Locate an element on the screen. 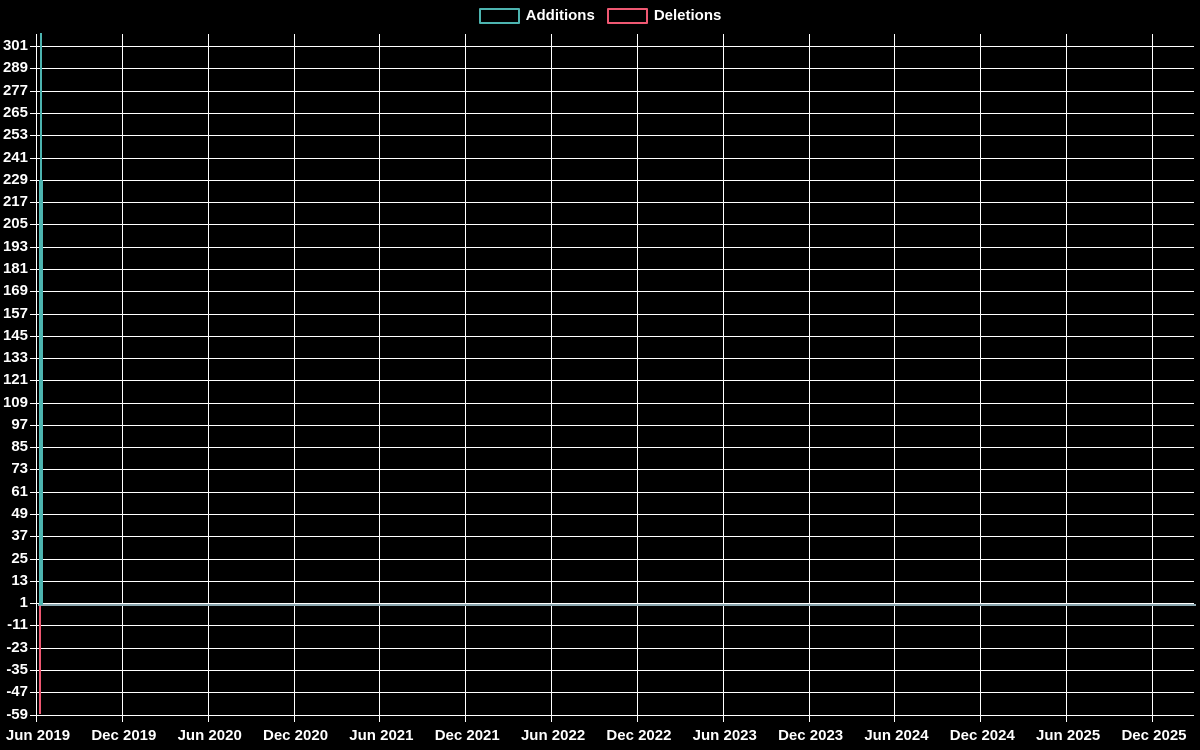 This screenshot has width=1200, height=750. x-axis-tick-label: Jun 2024 is located at coordinates (896, 735).